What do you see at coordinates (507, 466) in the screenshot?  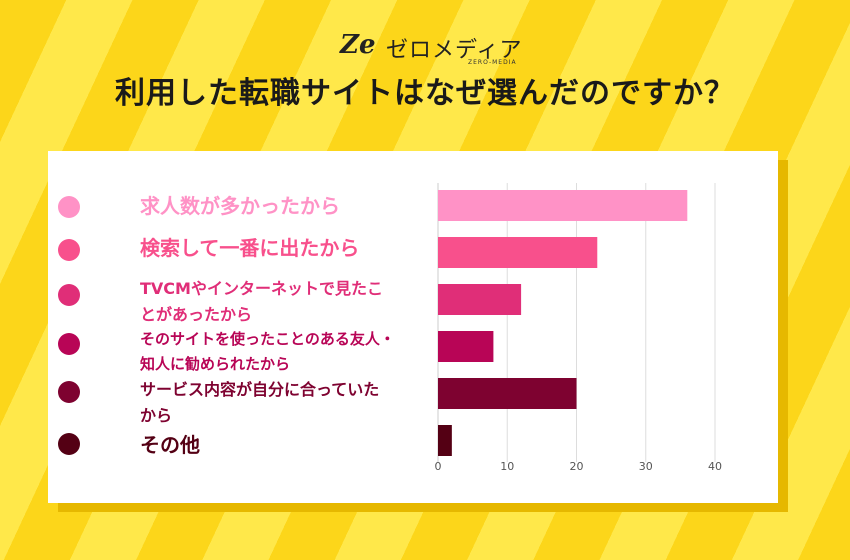 I see `x-tick-label: 10` at bounding box center [507, 466].